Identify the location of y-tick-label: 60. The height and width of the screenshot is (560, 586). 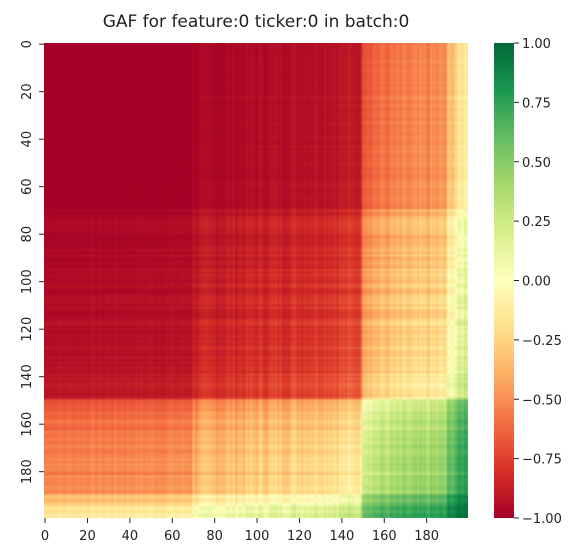
(27, 186).